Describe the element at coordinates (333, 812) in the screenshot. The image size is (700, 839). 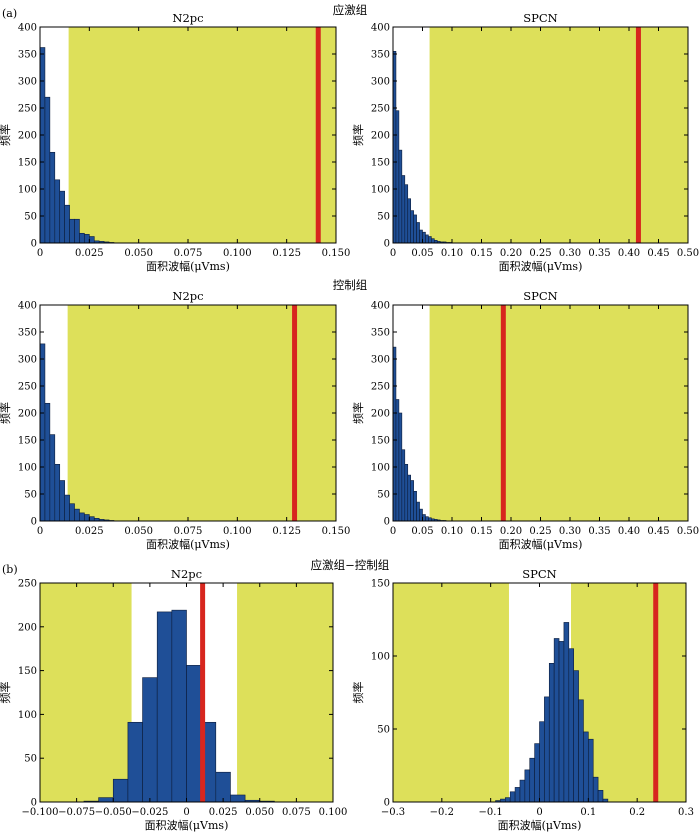
I see `x-tick-label: 0.100` at that location.